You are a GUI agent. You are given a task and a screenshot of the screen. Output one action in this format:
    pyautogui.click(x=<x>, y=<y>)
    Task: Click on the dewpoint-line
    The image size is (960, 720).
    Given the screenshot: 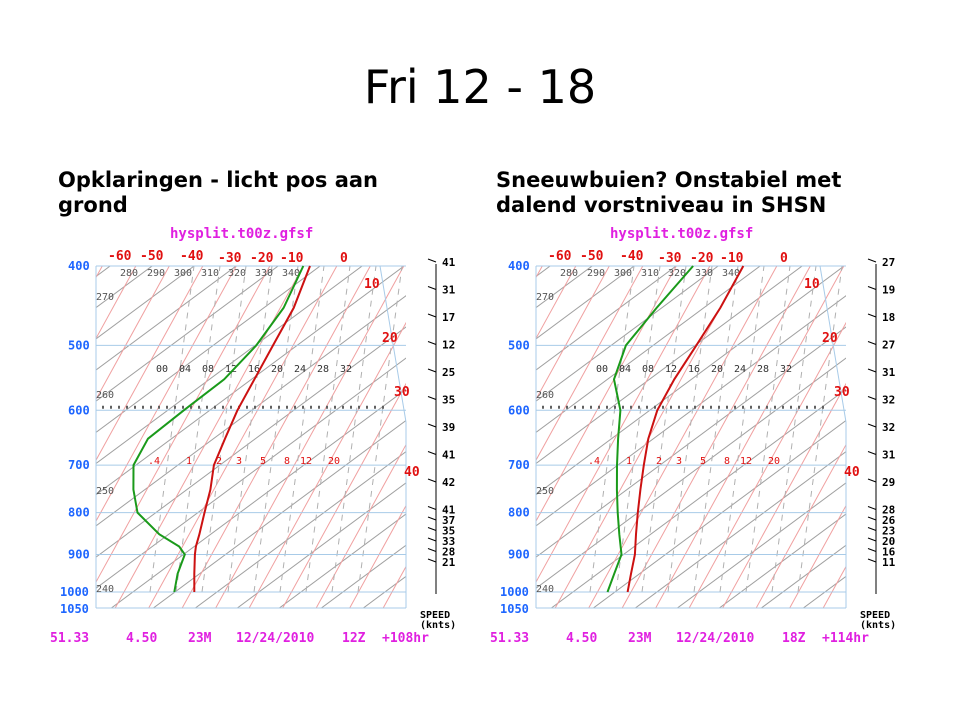 What is the action you would take?
    pyautogui.click(x=218, y=429)
    